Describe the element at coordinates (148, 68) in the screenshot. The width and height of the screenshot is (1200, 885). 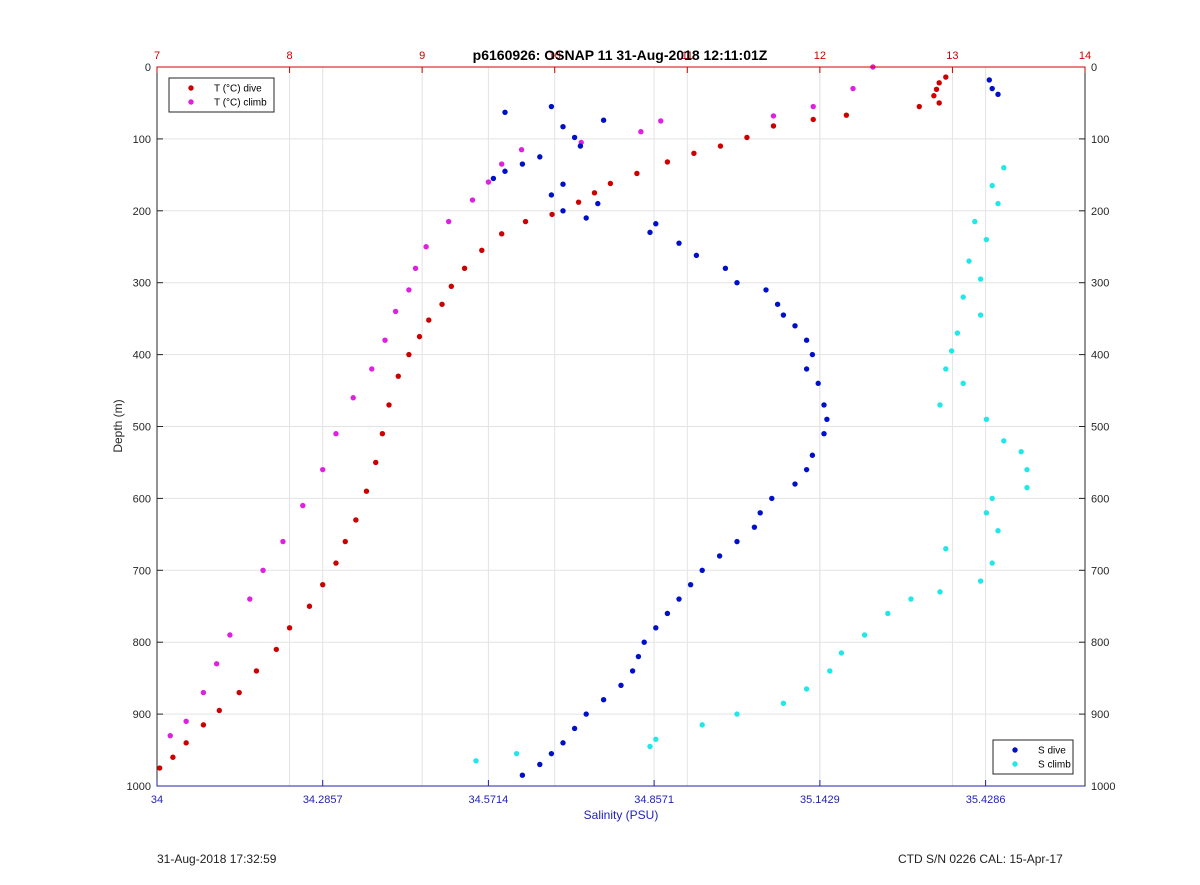
I see `y-tick-label-left: 0` at that location.